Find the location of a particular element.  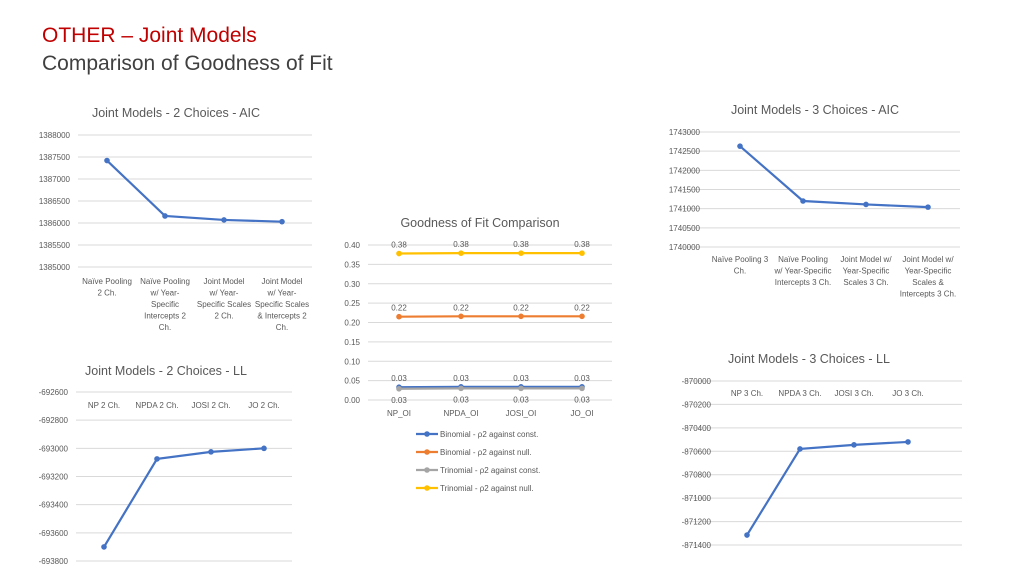

y-tick-label: -693400 is located at coordinates (54, 505).